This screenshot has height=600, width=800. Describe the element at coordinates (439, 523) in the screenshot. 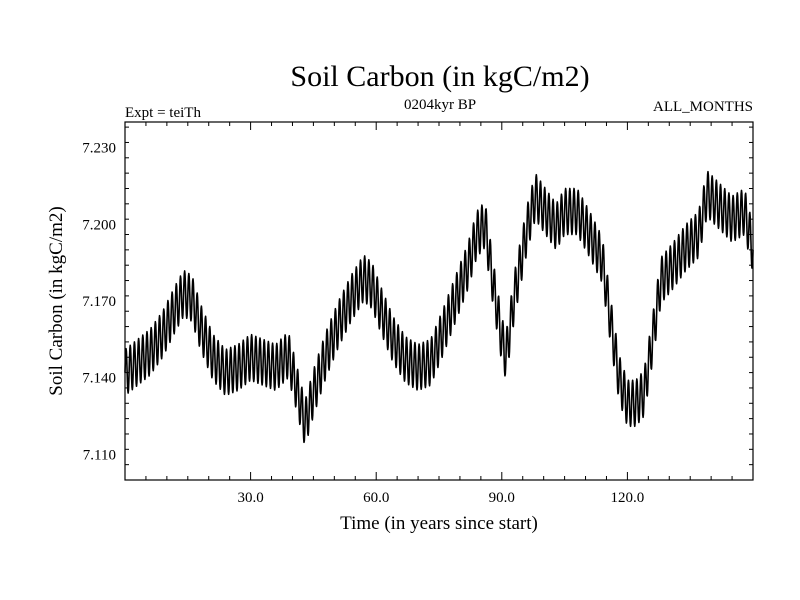

I see `x-axis-label: Time (in years since start)` at that location.